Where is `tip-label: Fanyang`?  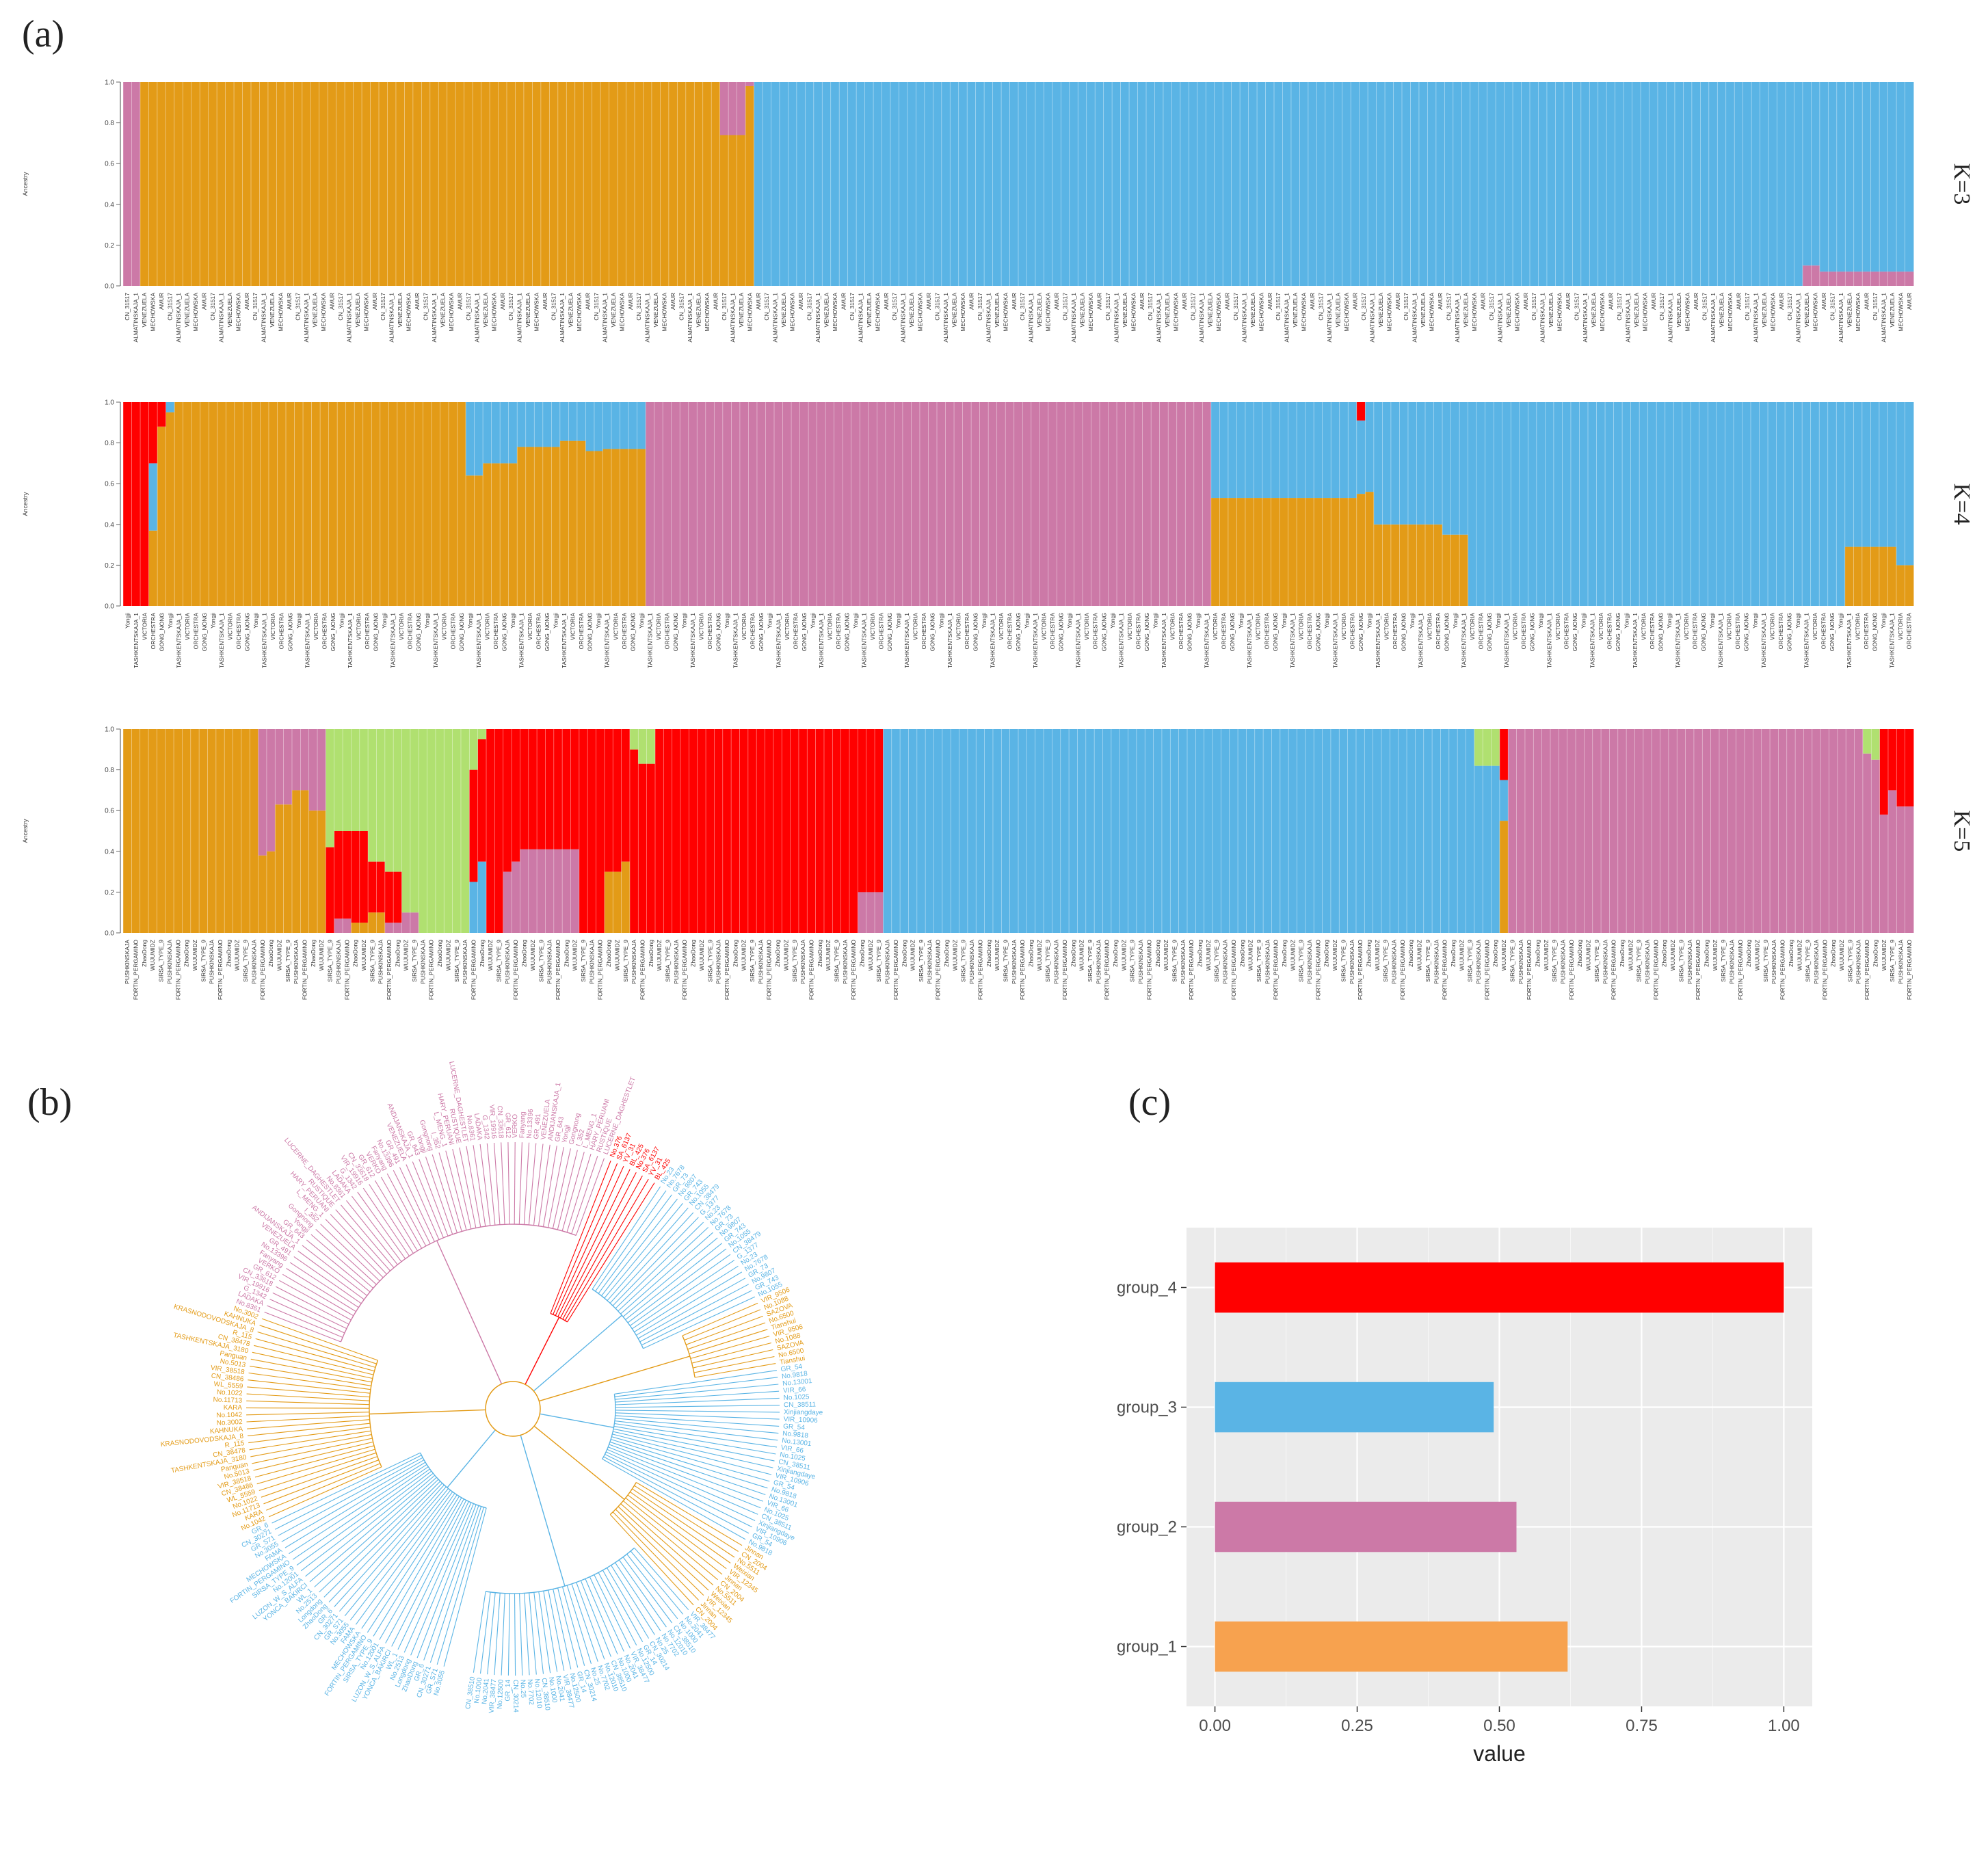
tip-label: Fanyang is located at coordinates (522, 1124).